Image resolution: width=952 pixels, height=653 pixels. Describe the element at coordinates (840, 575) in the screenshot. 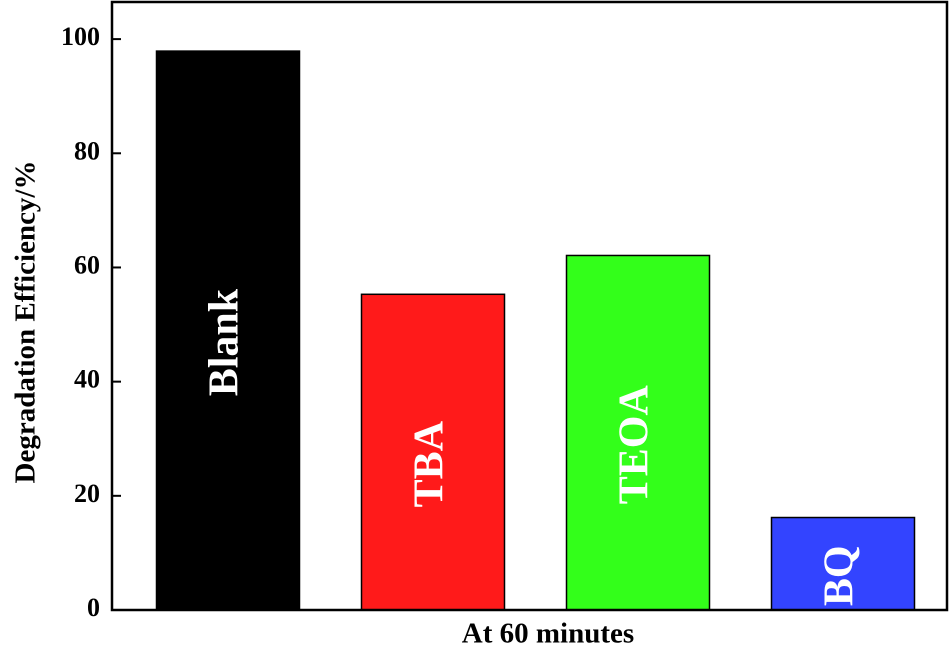

I see `bar-label: BQ` at that location.